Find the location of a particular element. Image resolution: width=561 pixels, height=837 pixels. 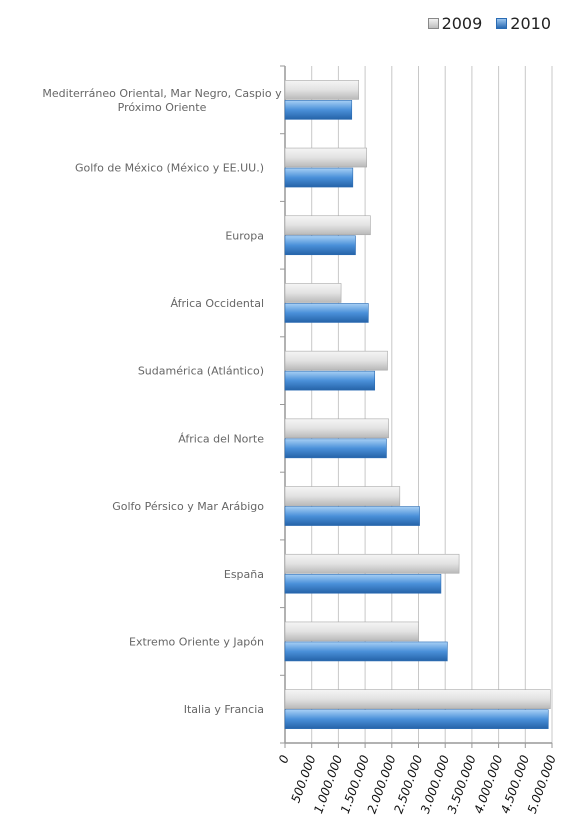

category-label: África del Norte is located at coordinates (221, 438).